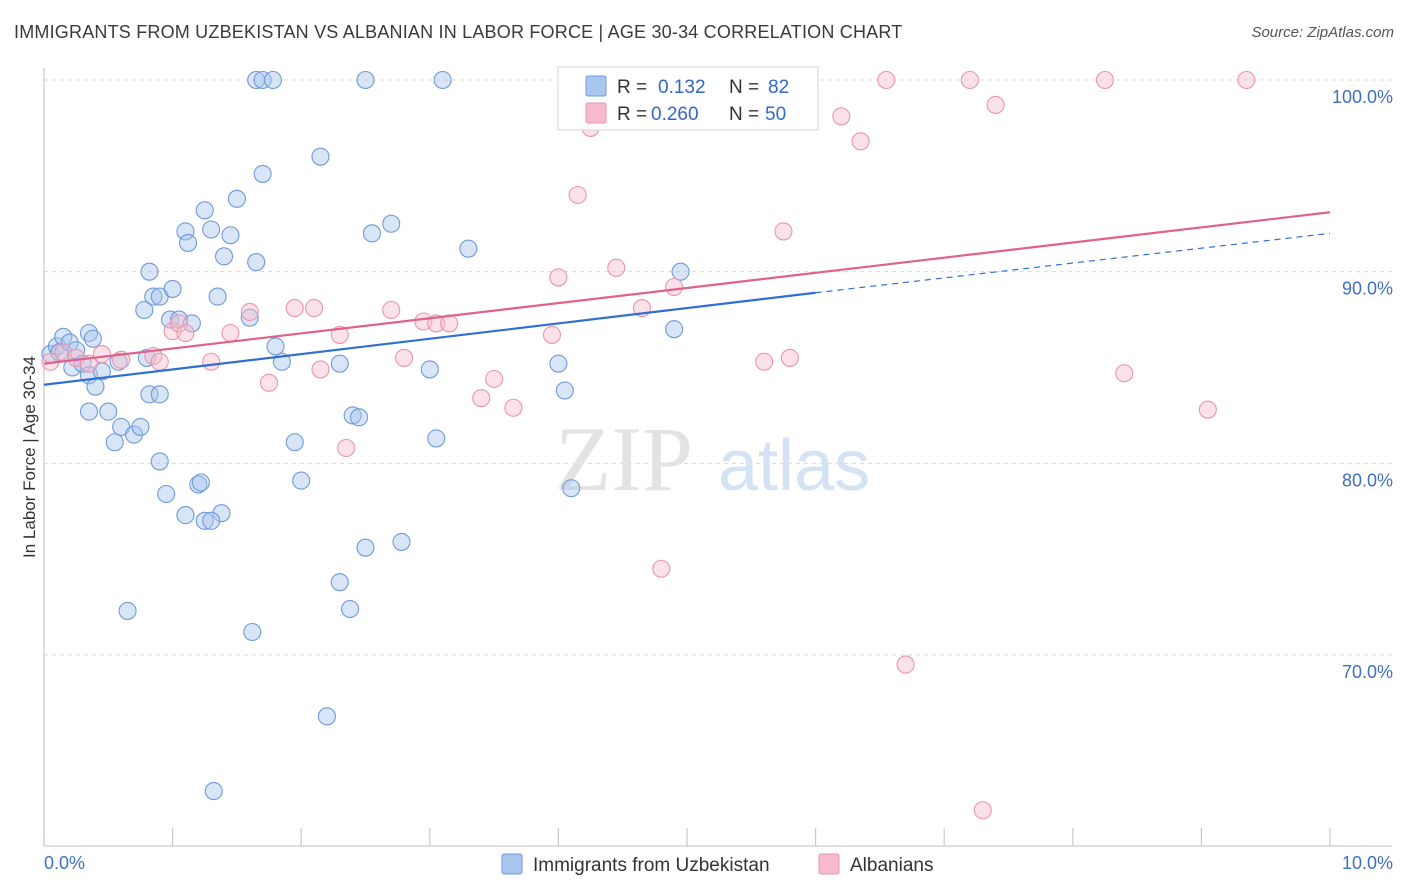  What do you see at coordinates (712, 459) in the screenshot?
I see `watermark: ZIP atlas` at bounding box center [712, 459].